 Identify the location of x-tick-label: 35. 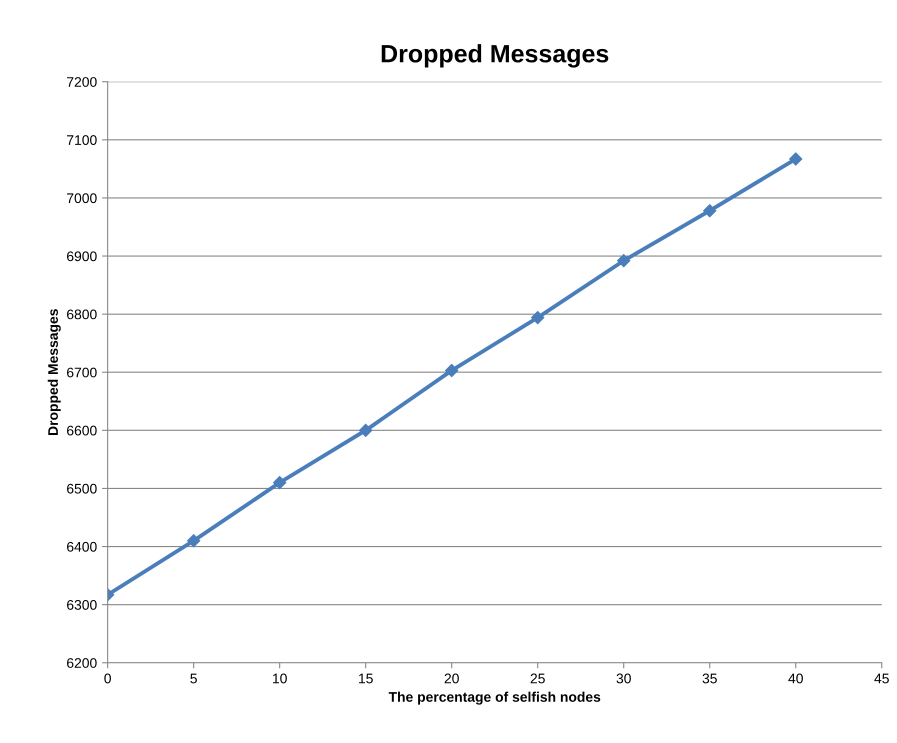
(709, 679).